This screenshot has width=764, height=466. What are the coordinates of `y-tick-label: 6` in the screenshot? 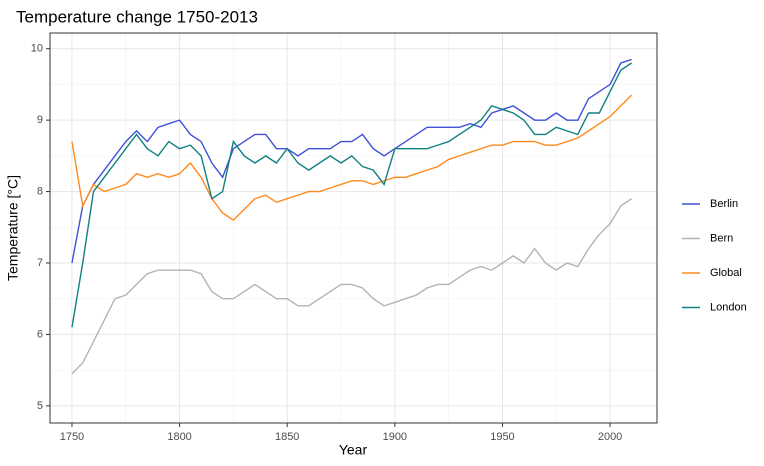 It's located at (40, 334).